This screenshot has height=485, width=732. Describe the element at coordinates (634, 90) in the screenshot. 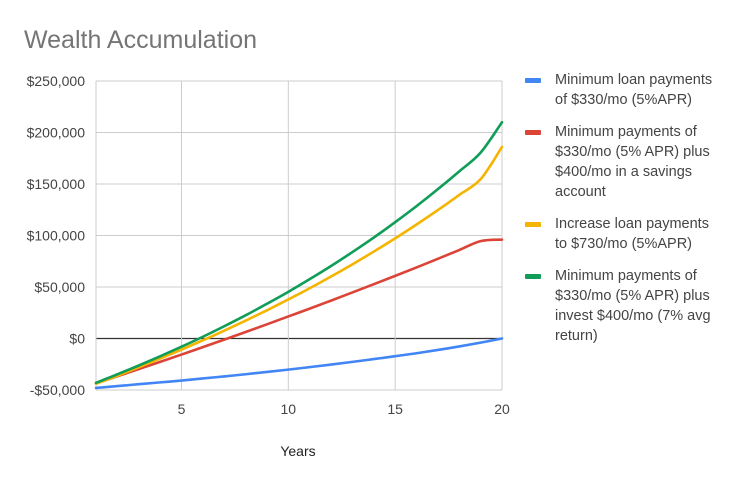

I see `legend-label: Minimum loan payments of $330/mo (5%APR)` at that location.